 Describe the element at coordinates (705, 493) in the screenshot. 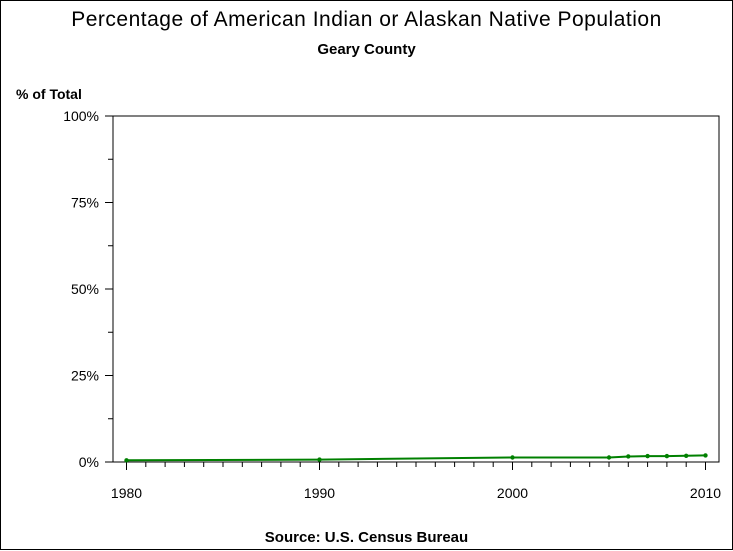

I see `x-tick-label: 2010` at that location.